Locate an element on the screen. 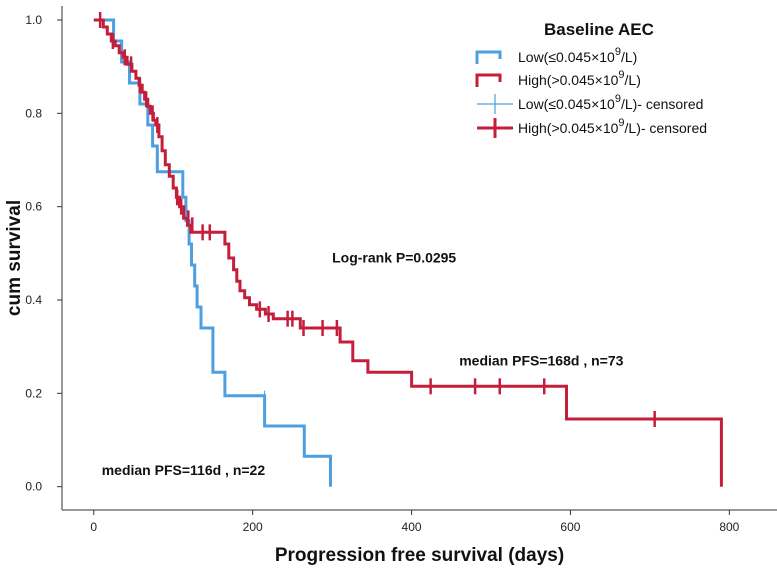 The width and height of the screenshot is (777, 572). annotation-0: Log-rank P=0.0295 is located at coordinates (394, 258).